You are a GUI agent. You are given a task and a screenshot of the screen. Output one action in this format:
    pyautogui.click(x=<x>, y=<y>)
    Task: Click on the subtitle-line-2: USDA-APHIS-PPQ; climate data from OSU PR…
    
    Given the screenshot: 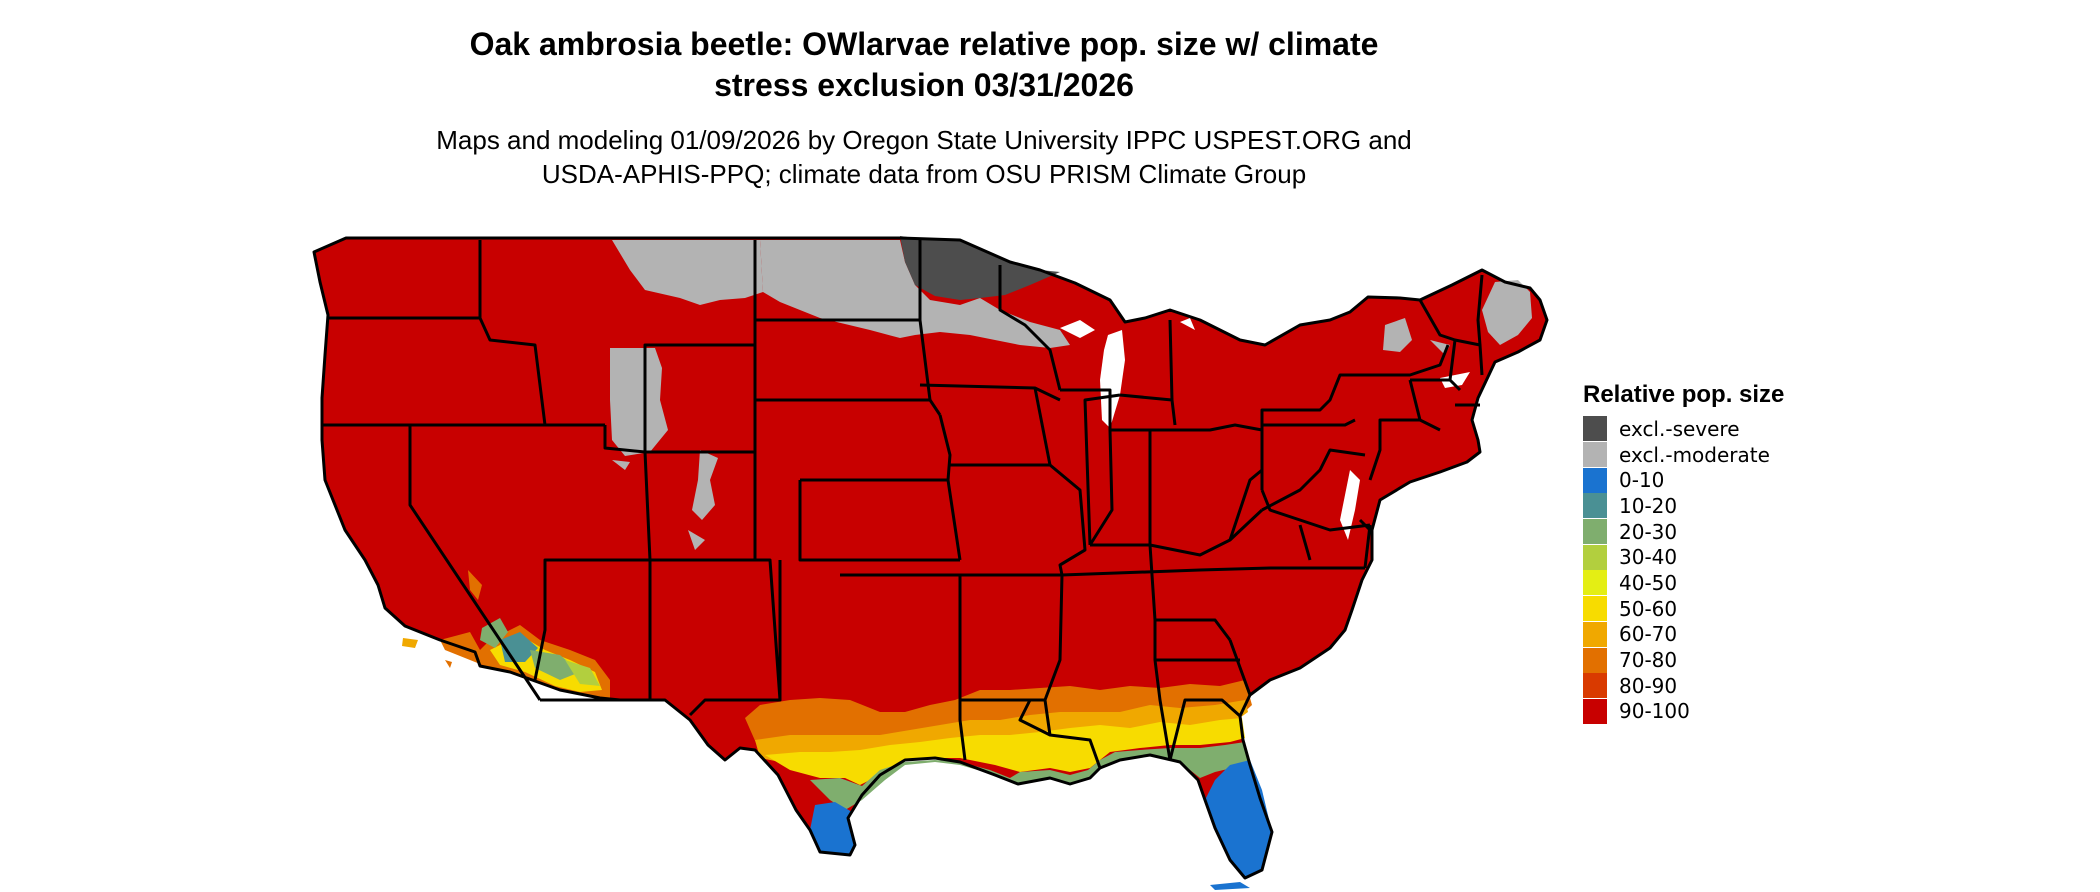 What is the action you would take?
    pyautogui.click(x=924, y=174)
    